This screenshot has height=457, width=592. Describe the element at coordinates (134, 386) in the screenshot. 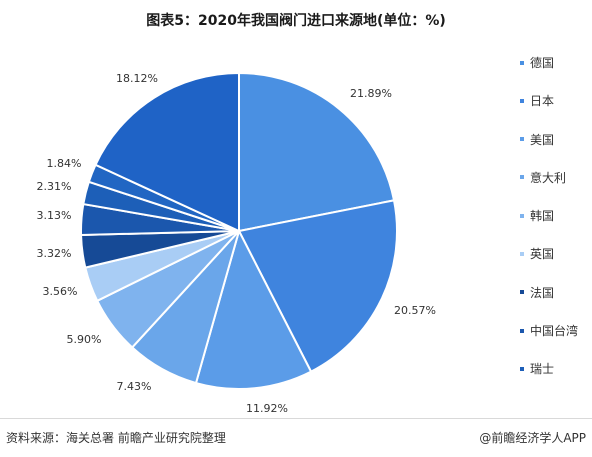

I see `slice-value-label: 7.43%` at that location.